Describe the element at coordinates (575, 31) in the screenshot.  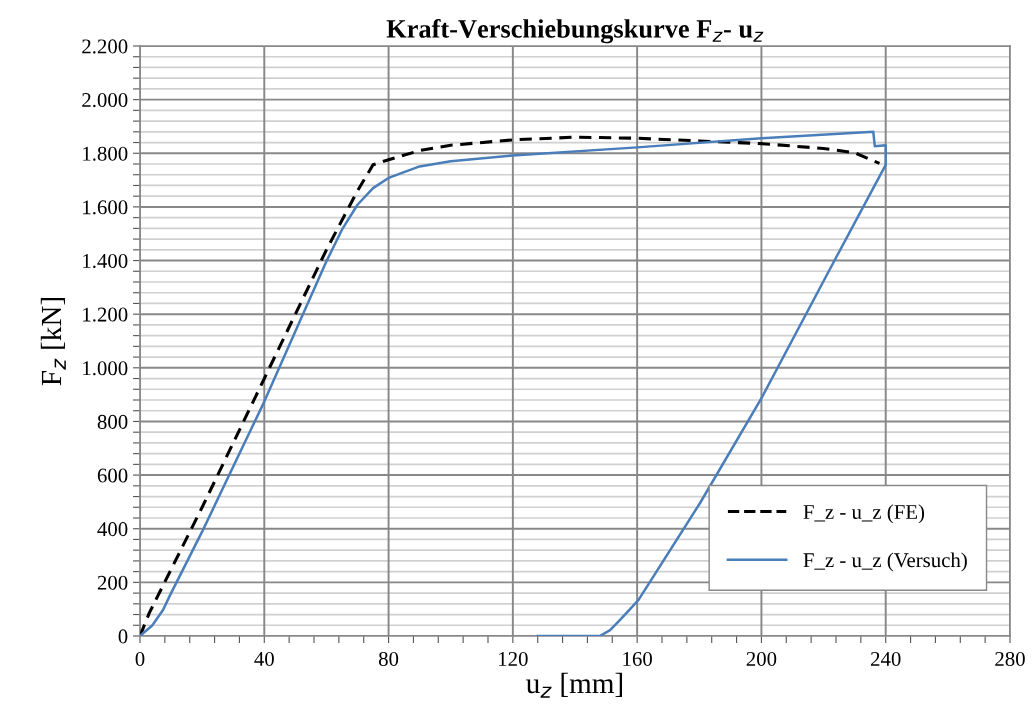
I see `chart-title: Kraft-Verschiebungskurve F$_{z}$- u$_{z}$` at that location.